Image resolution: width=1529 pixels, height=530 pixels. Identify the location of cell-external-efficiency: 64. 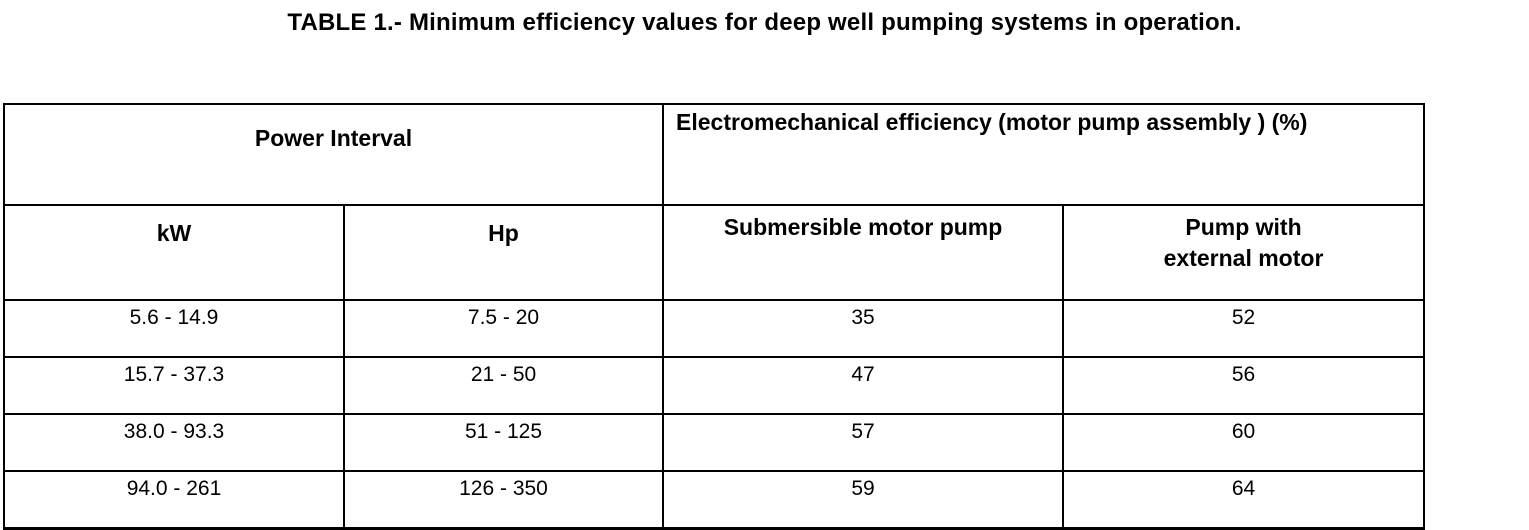
(1244, 500).